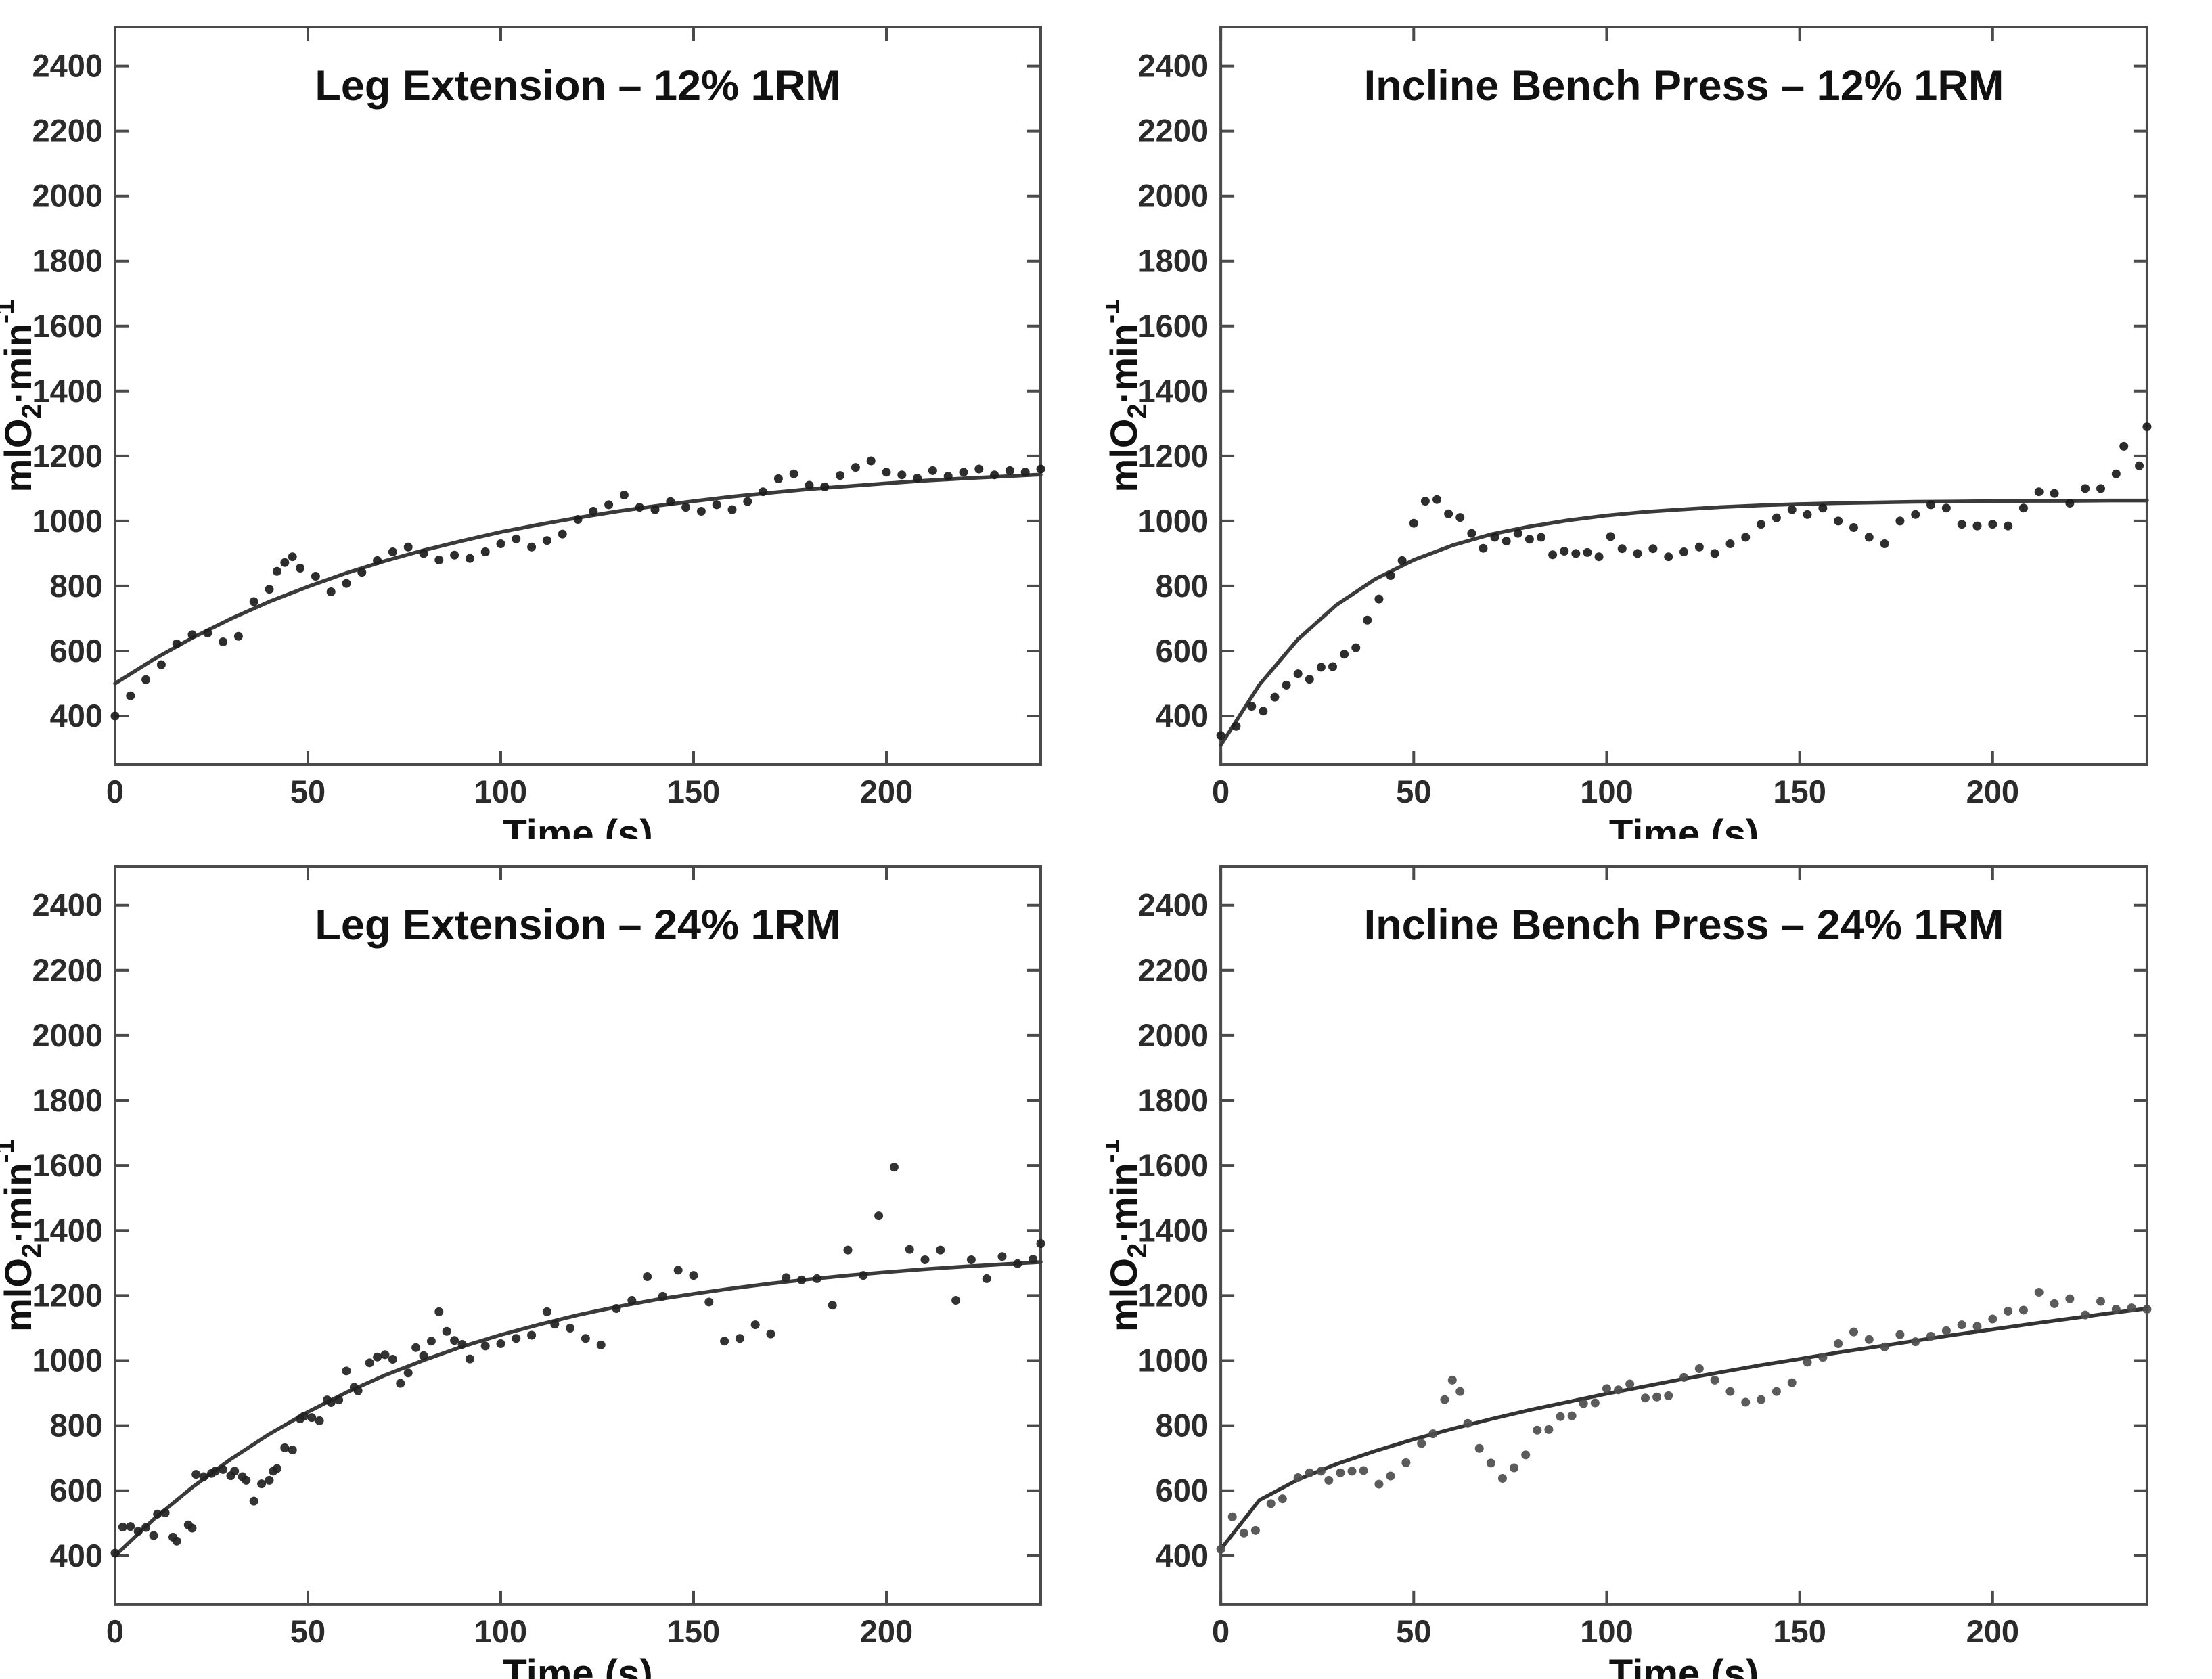  I want to click on fit-curve, so click(578, 1409).